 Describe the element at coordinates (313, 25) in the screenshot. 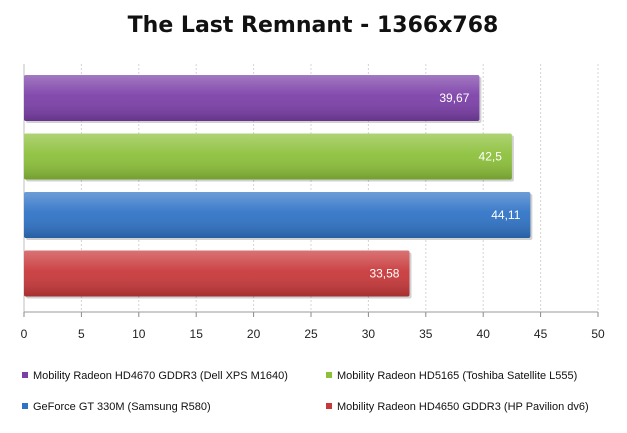

I see `chart-title: The Last Remnant - 1366x768` at that location.